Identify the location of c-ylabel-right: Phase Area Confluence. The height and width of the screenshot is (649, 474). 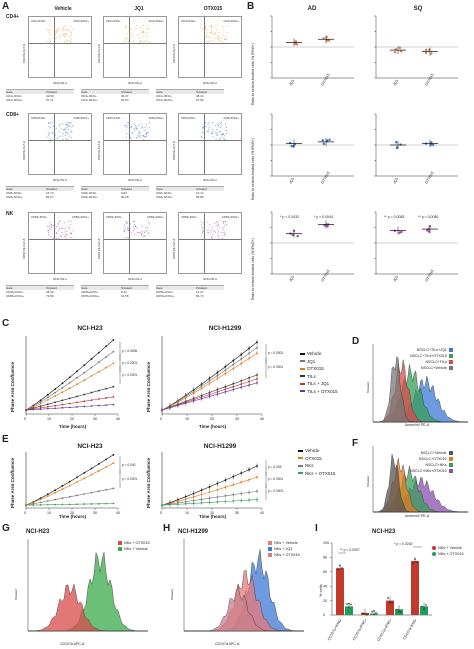
(148, 386).